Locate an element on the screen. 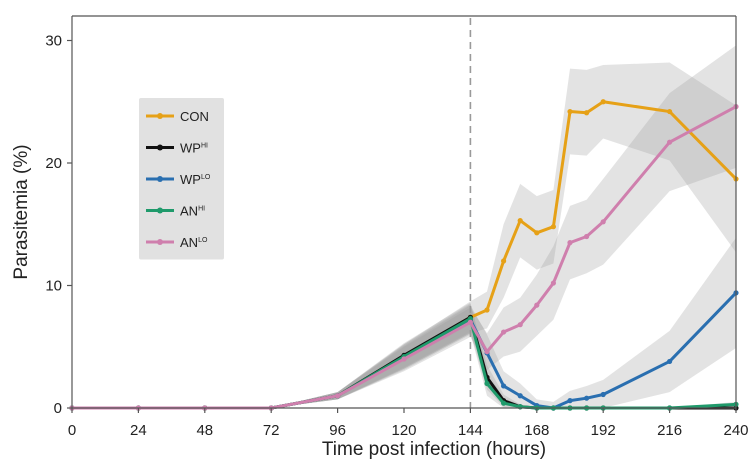  x-tick-label: 144 is located at coordinates (470, 430).